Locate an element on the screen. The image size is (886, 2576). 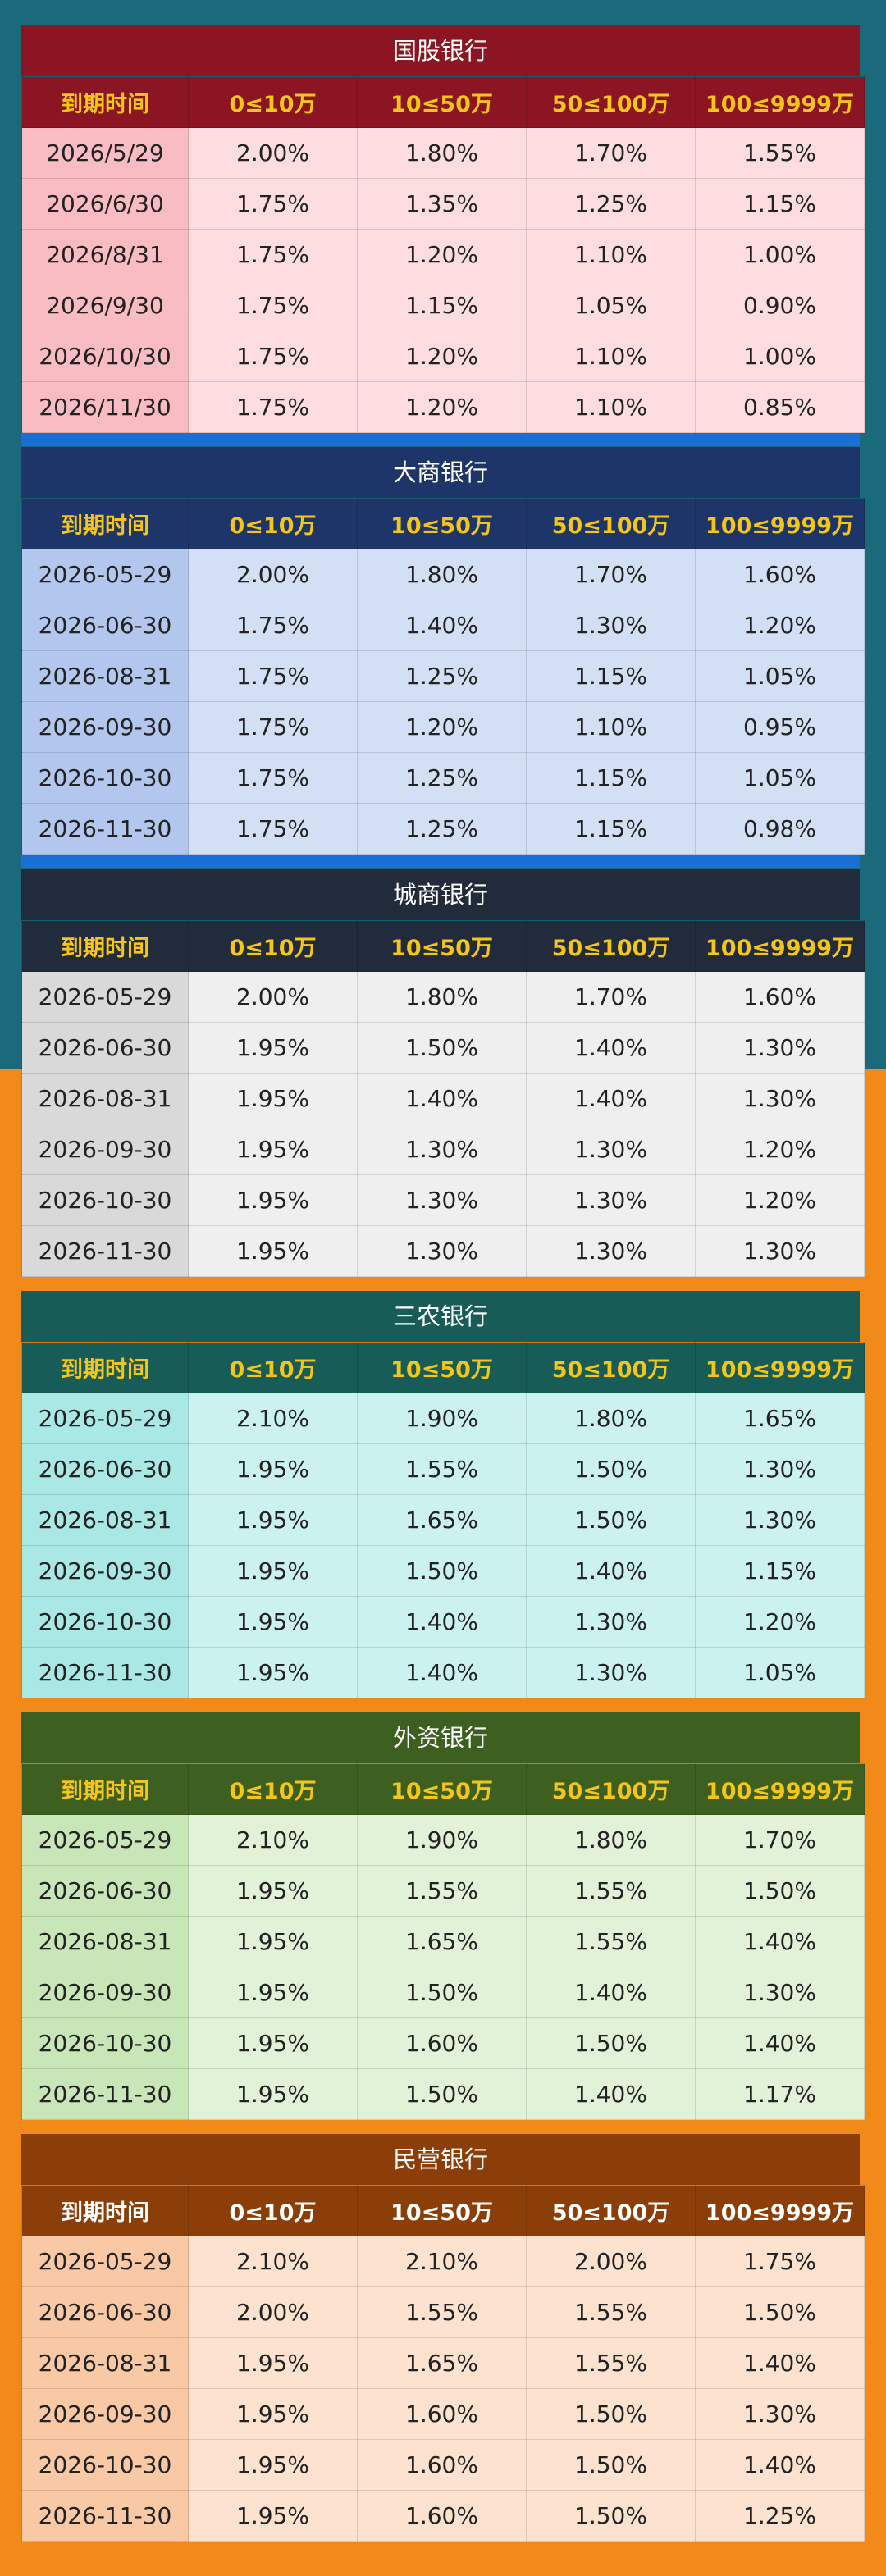
rate-cell: 1.70% is located at coordinates (611, 153).